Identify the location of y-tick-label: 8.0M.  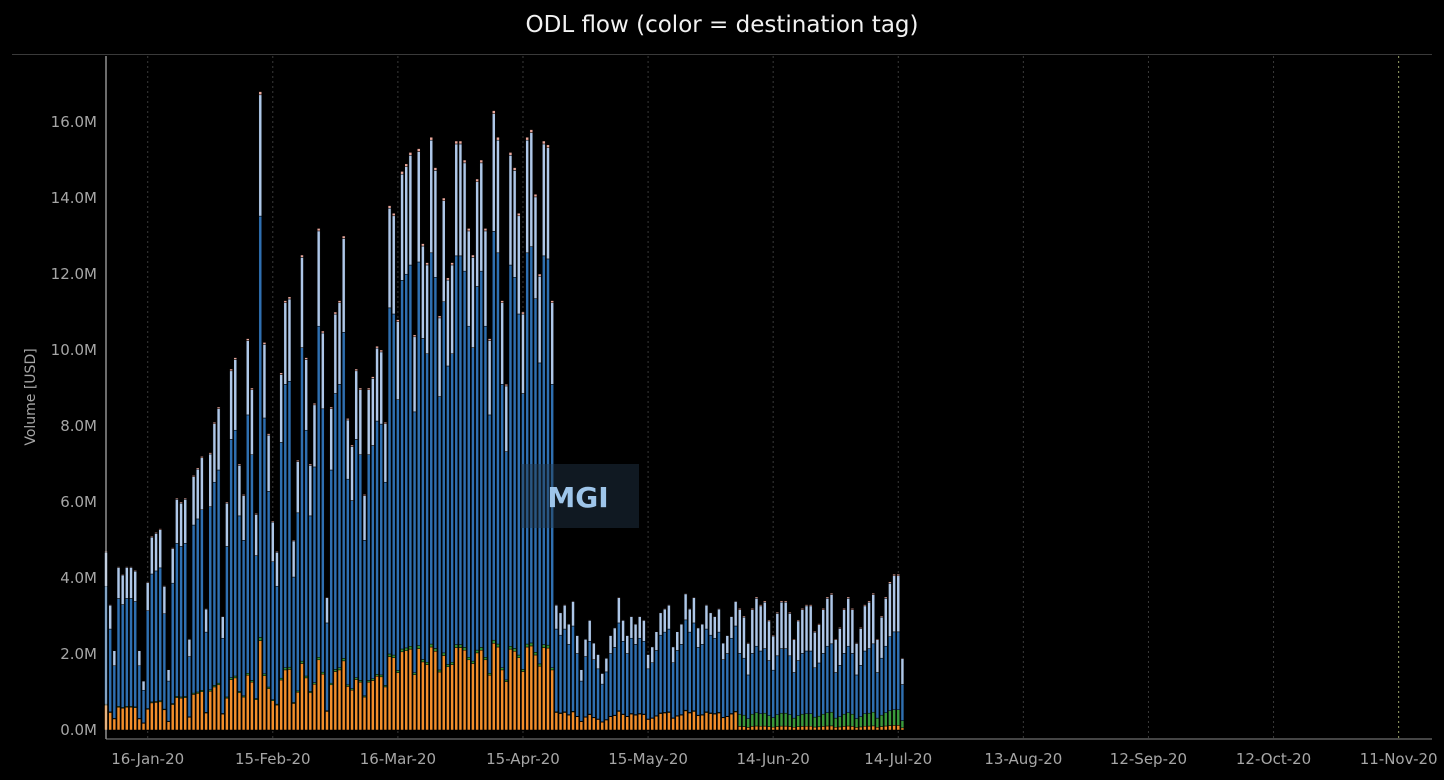
(78, 426).